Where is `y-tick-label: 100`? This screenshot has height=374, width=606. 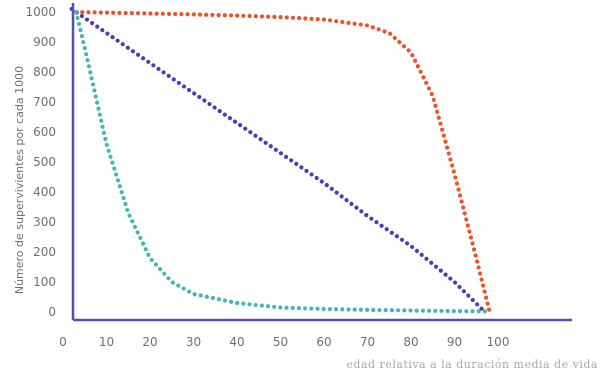
y-tick-label: 100 is located at coordinates (44, 282).